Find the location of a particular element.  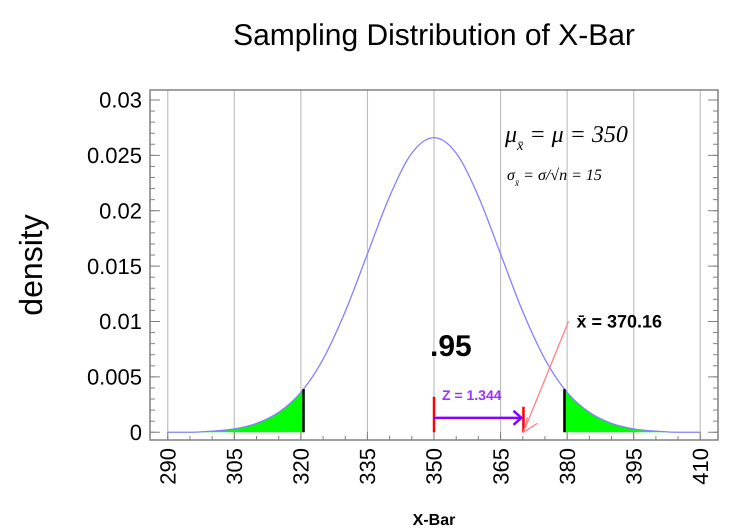

y-tick-label: 0.03 is located at coordinates (120, 100).